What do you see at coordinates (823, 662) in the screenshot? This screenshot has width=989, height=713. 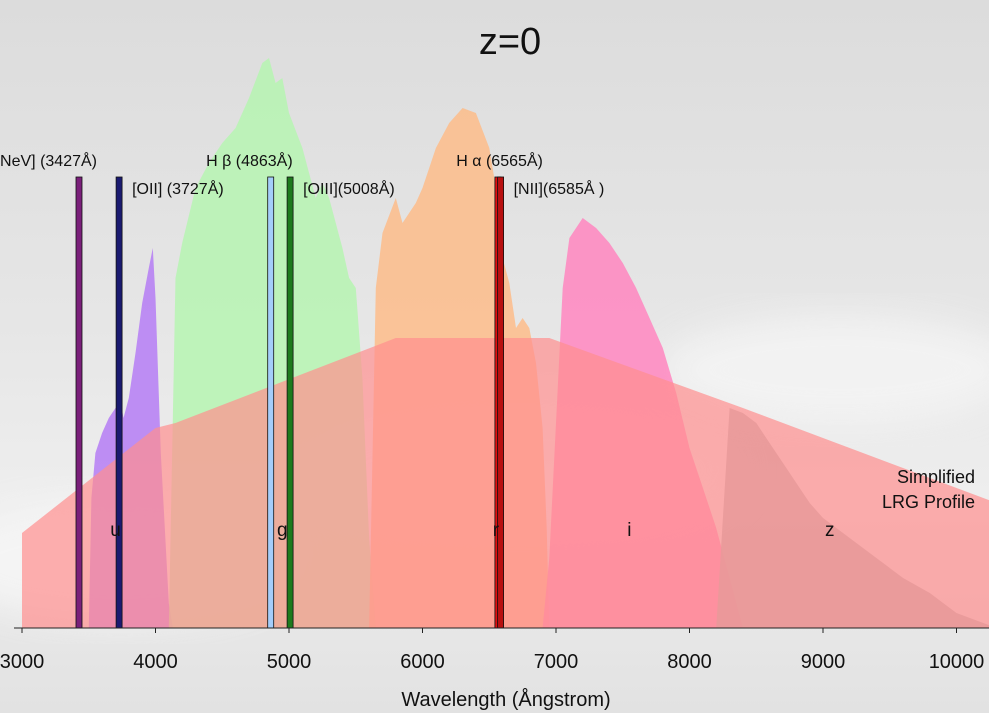 I see `x-tick-label: 9000` at bounding box center [823, 662].